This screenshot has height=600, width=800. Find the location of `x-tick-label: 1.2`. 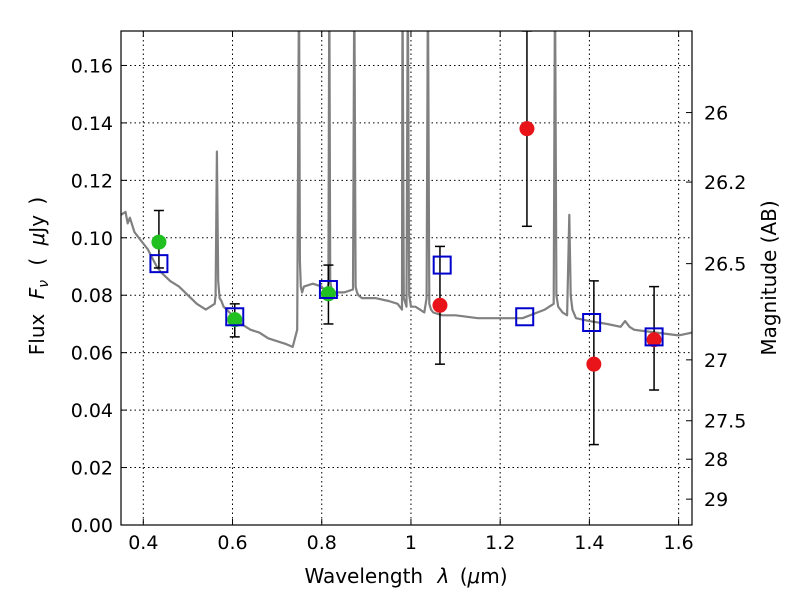

x-tick-label: 1.2 is located at coordinates (500, 543).